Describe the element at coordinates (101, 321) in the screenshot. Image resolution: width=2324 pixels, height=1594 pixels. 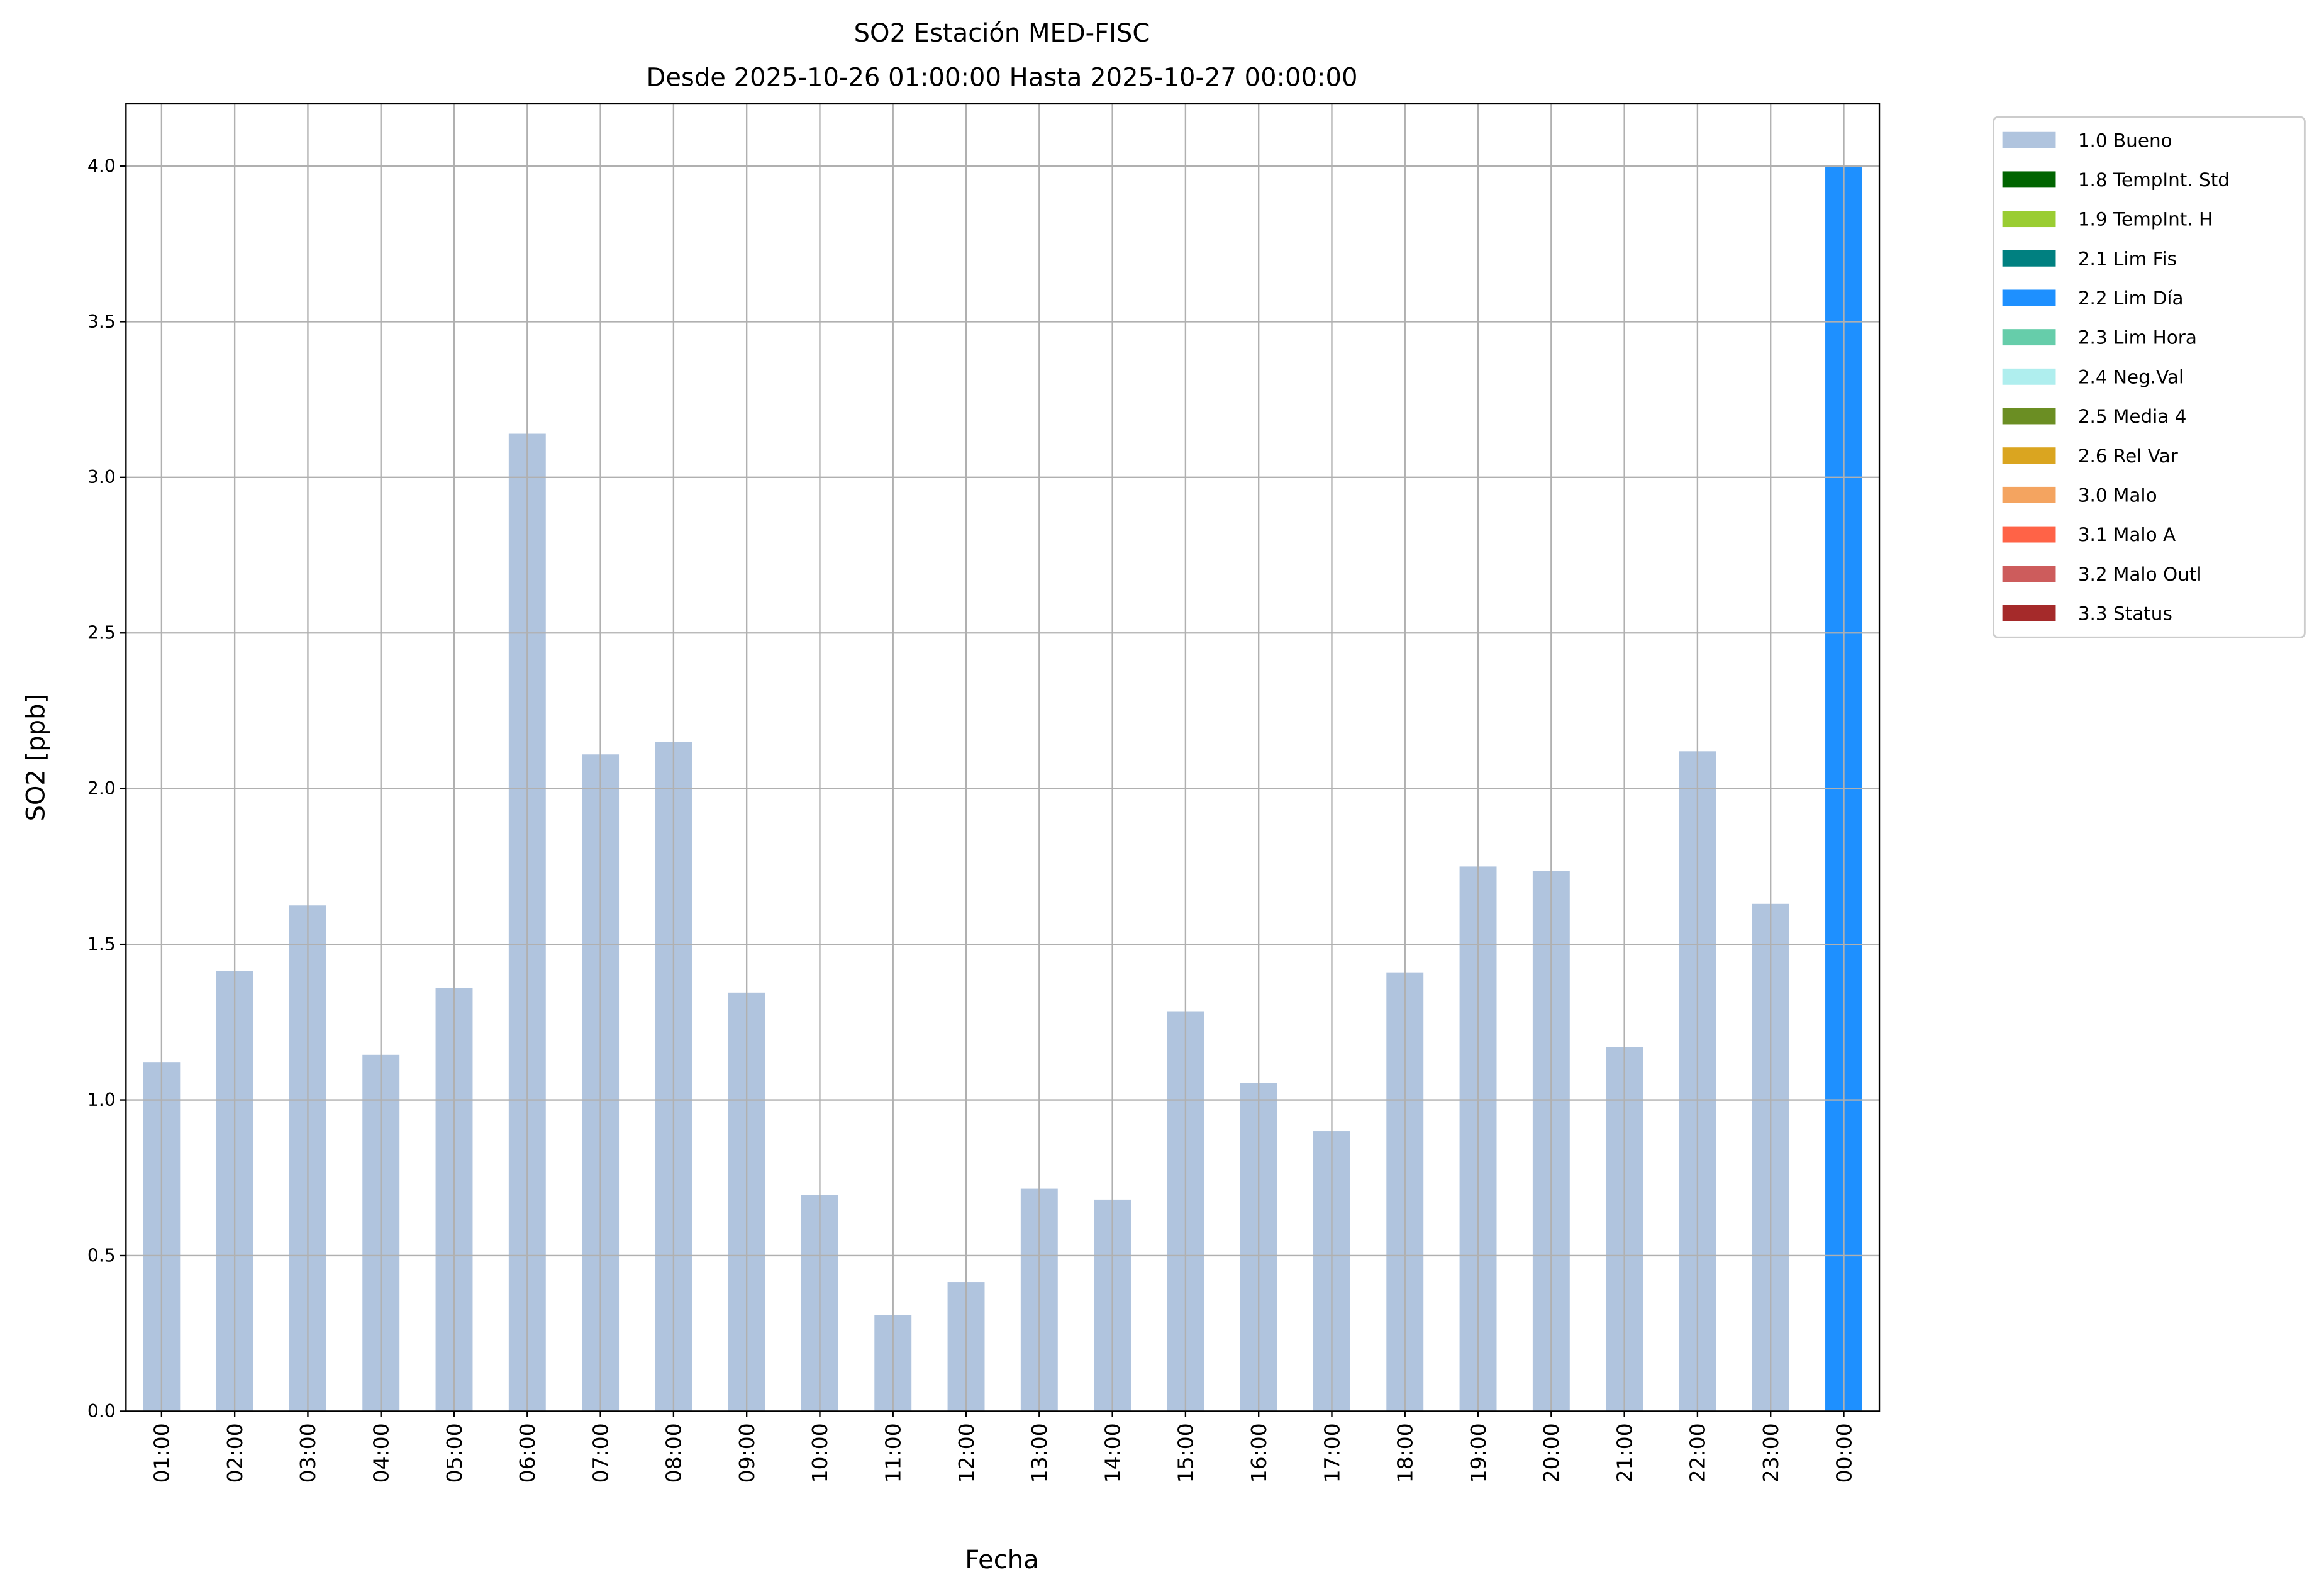
I see `y-tick-label: 3.5` at that location.